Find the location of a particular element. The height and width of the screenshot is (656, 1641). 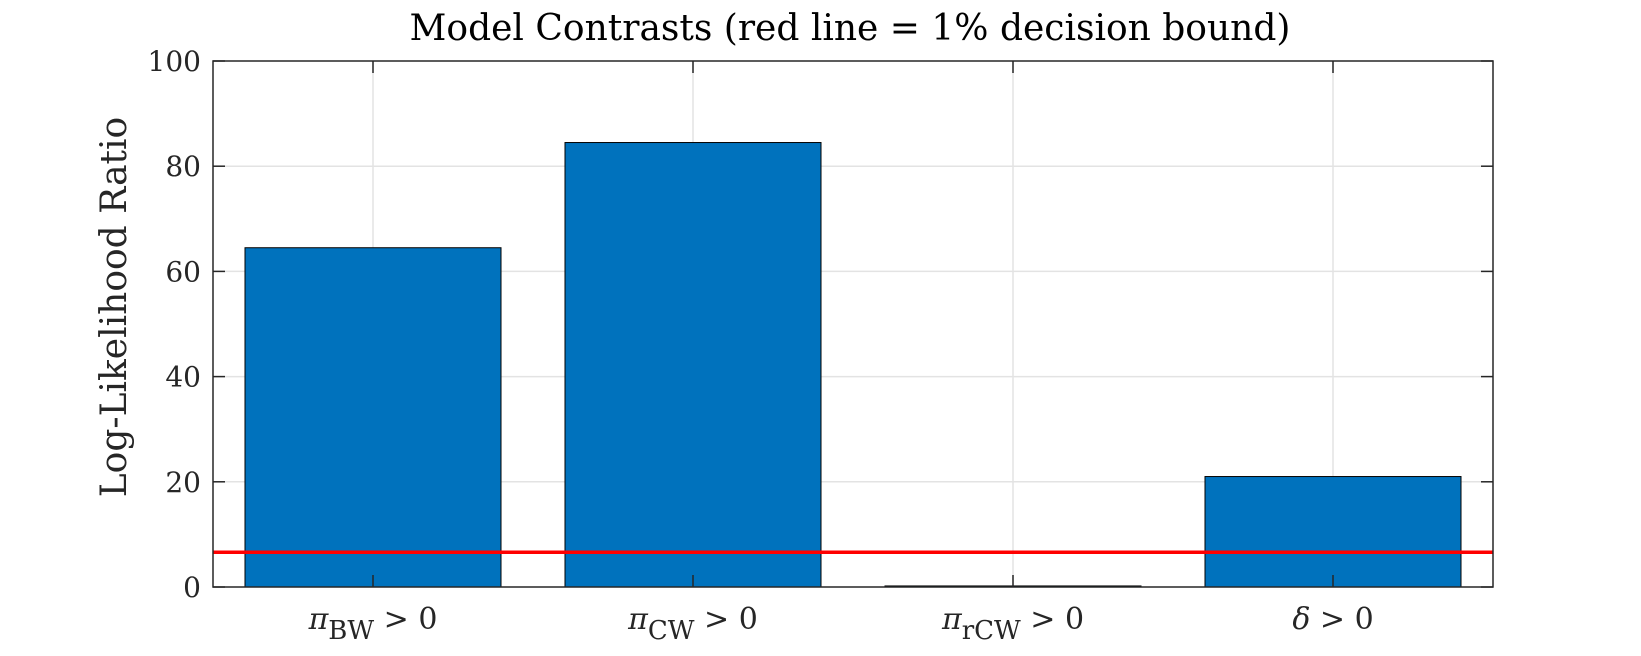

y-tick-label: 60 is located at coordinates (183, 271).